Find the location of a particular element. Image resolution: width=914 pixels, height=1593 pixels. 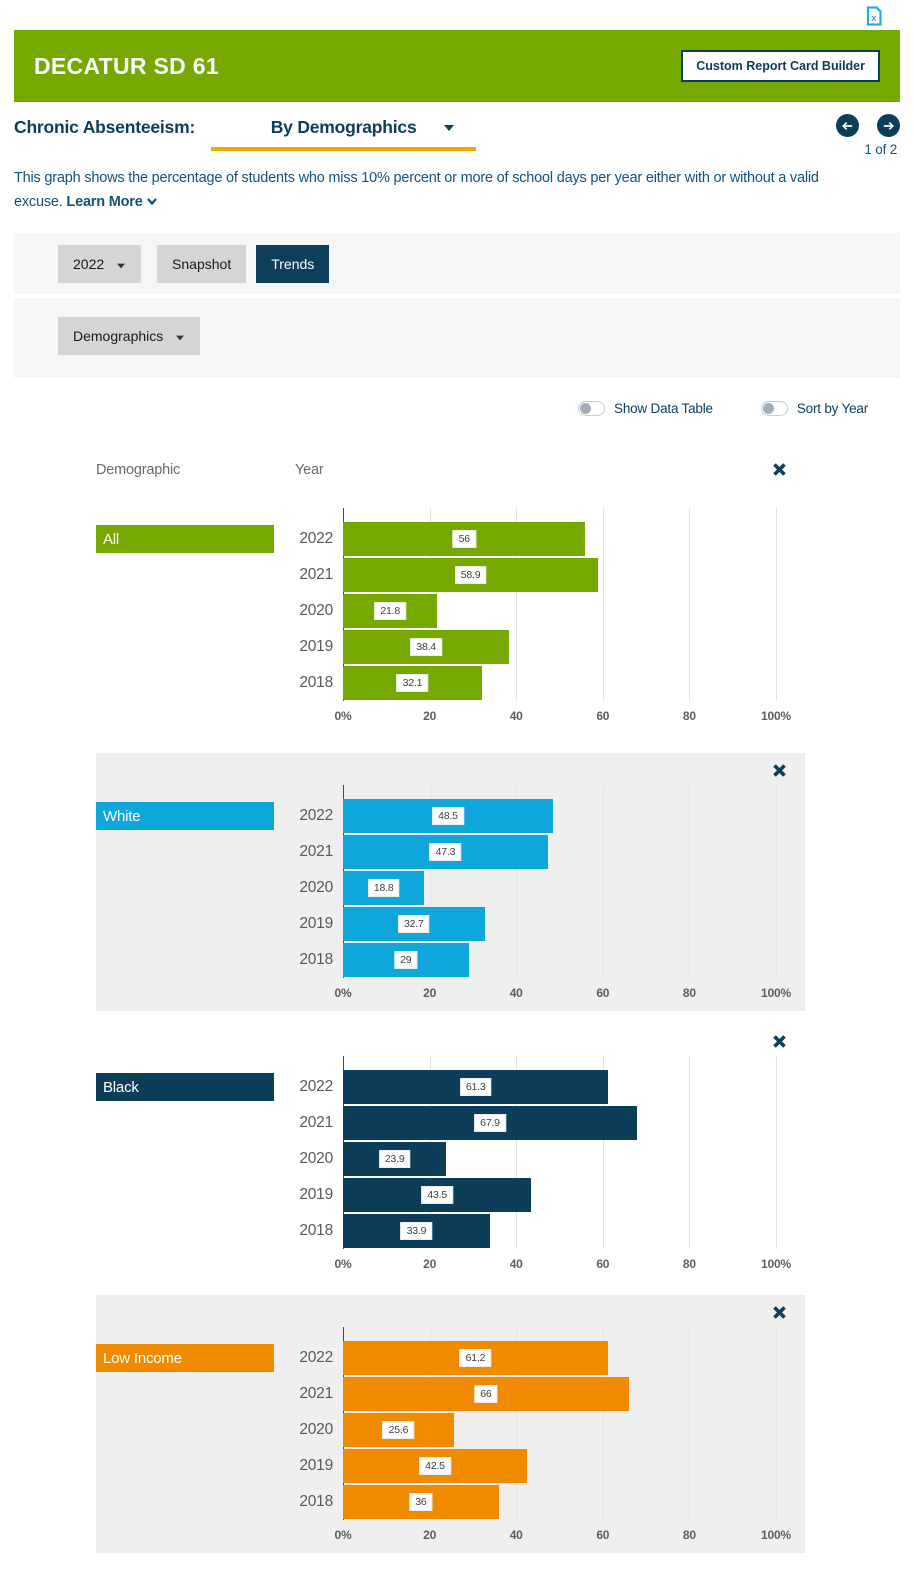

bar-row: 2019 32.7 is located at coordinates (525, 924).